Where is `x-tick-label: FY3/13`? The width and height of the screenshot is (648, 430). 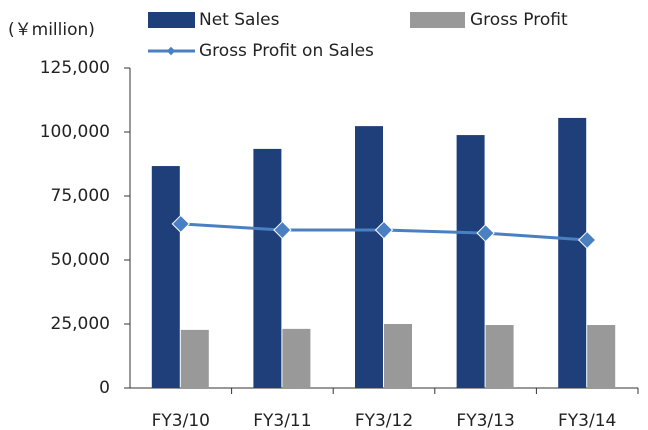
x-tick-label: FY3/13 is located at coordinates (485, 420).